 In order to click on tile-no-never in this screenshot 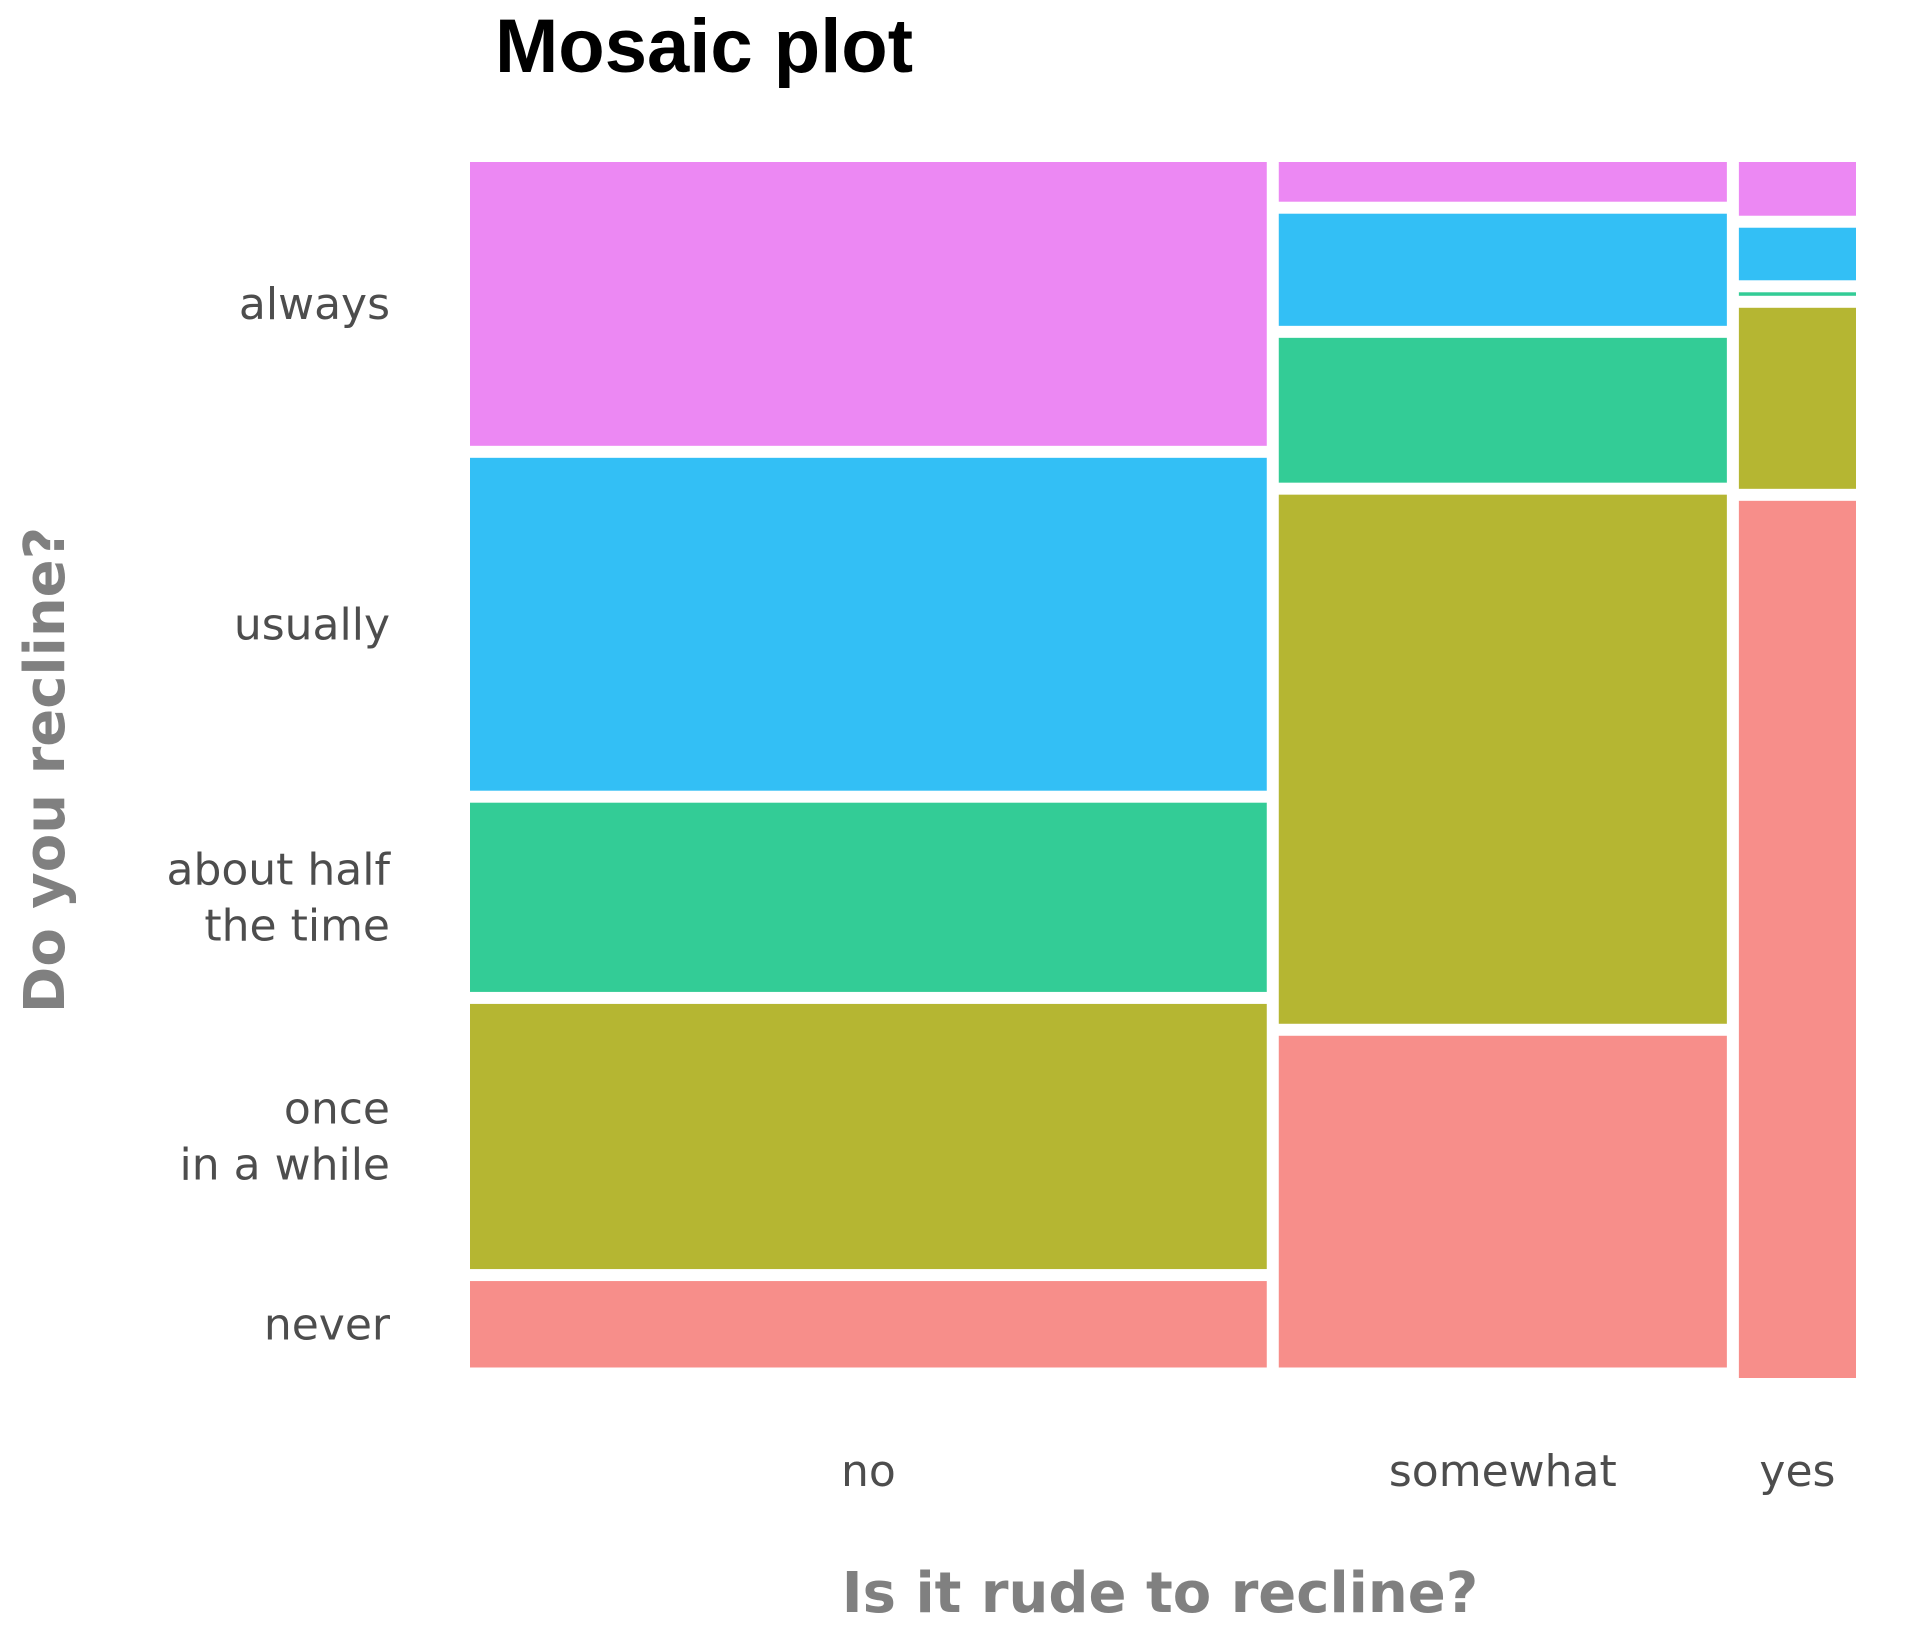, I will do `click(868, 1324)`.